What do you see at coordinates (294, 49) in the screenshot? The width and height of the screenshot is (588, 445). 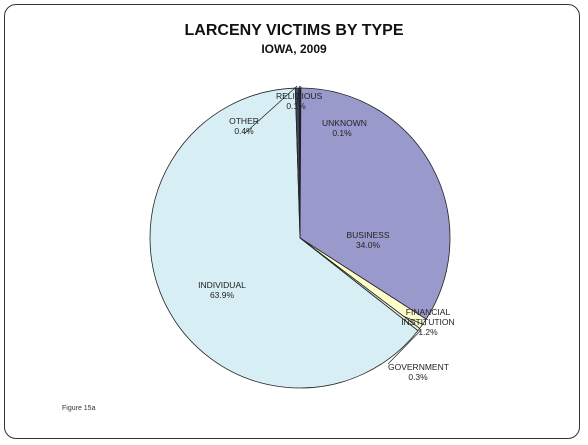 I see `chart-subtitle: IOWA, 2009` at bounding box center [294, 49].